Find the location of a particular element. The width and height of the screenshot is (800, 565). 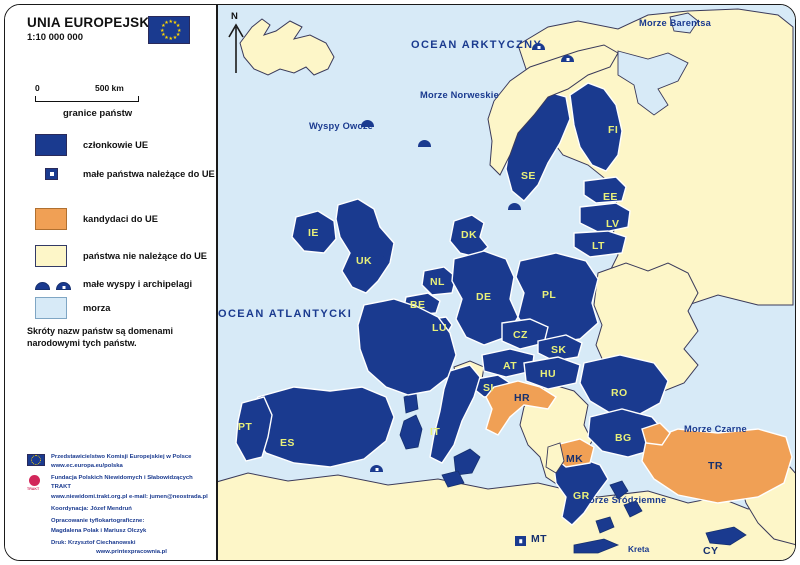

netherlands-shape is located at coordinates (439, 281).